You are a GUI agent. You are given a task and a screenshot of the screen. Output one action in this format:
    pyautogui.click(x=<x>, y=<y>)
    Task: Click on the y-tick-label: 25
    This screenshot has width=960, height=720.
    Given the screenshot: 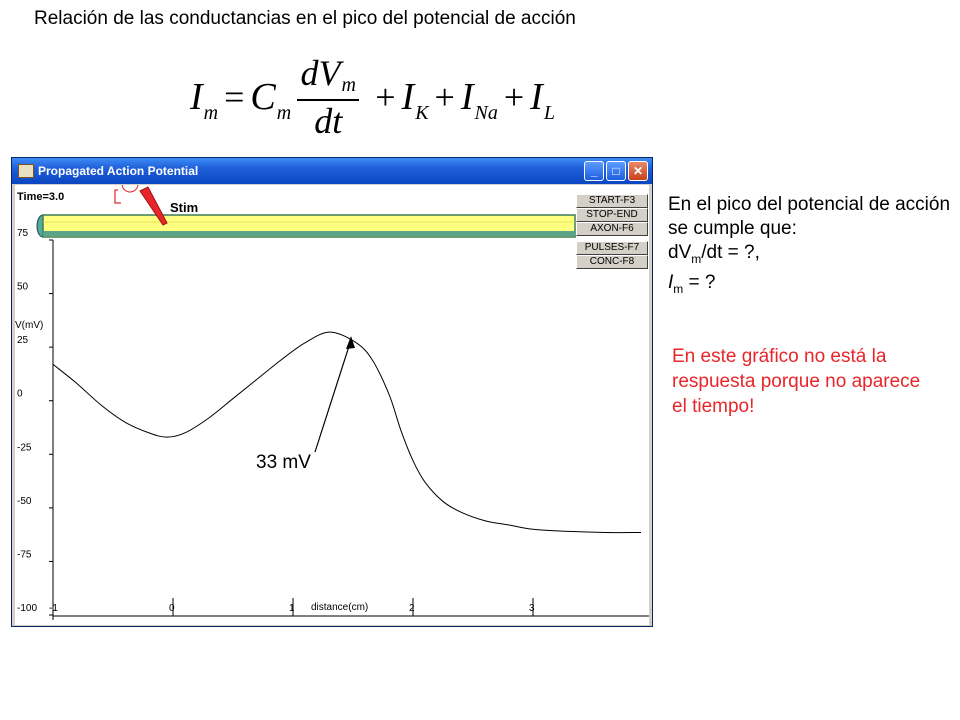 What is the action you would take?
    pyautogui.click(x=23, y=340)
    